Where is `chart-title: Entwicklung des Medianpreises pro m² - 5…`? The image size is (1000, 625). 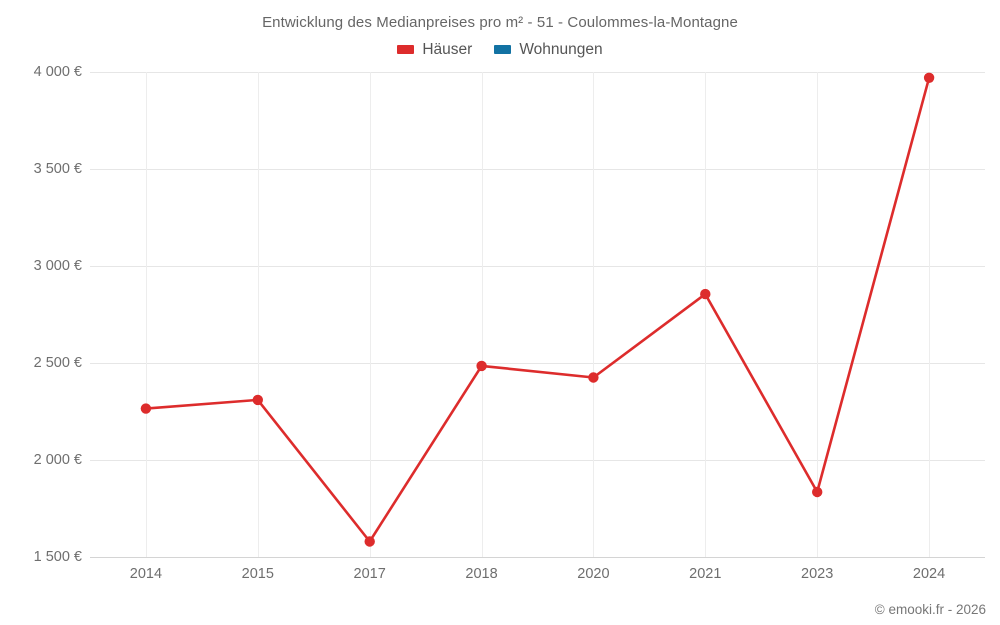 chart-title: Entwicklung des Medianpreises pro m² - 5… is located at coordinates (500, 22).